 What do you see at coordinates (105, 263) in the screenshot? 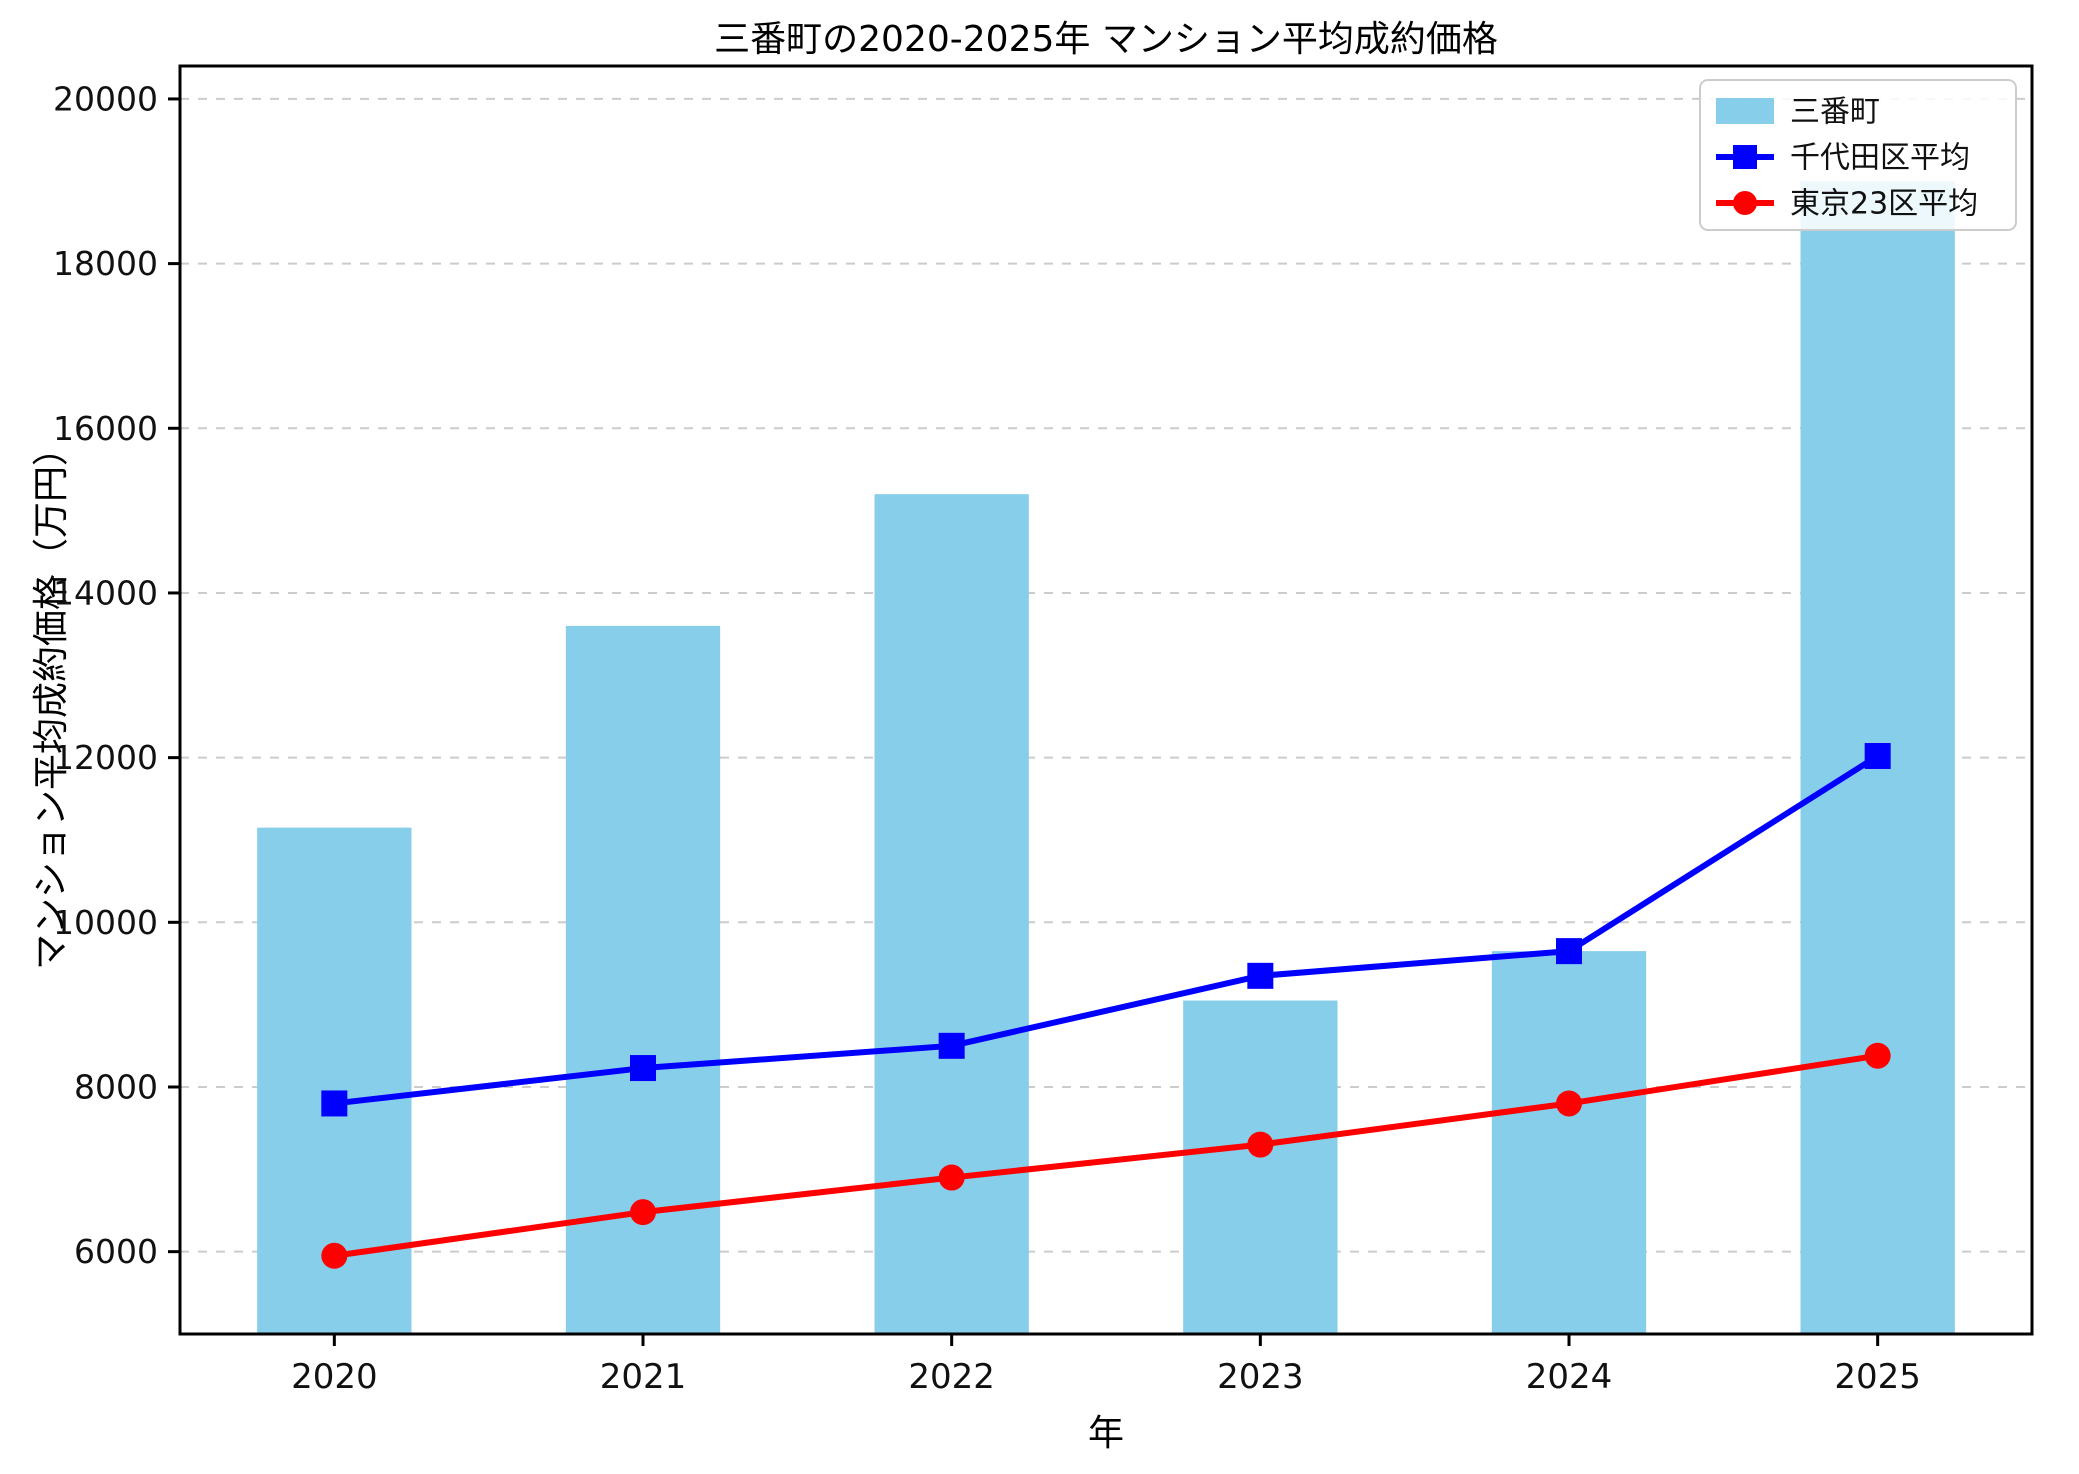
I see `y-tick-label: 18000` at bounding box center [105, 263].